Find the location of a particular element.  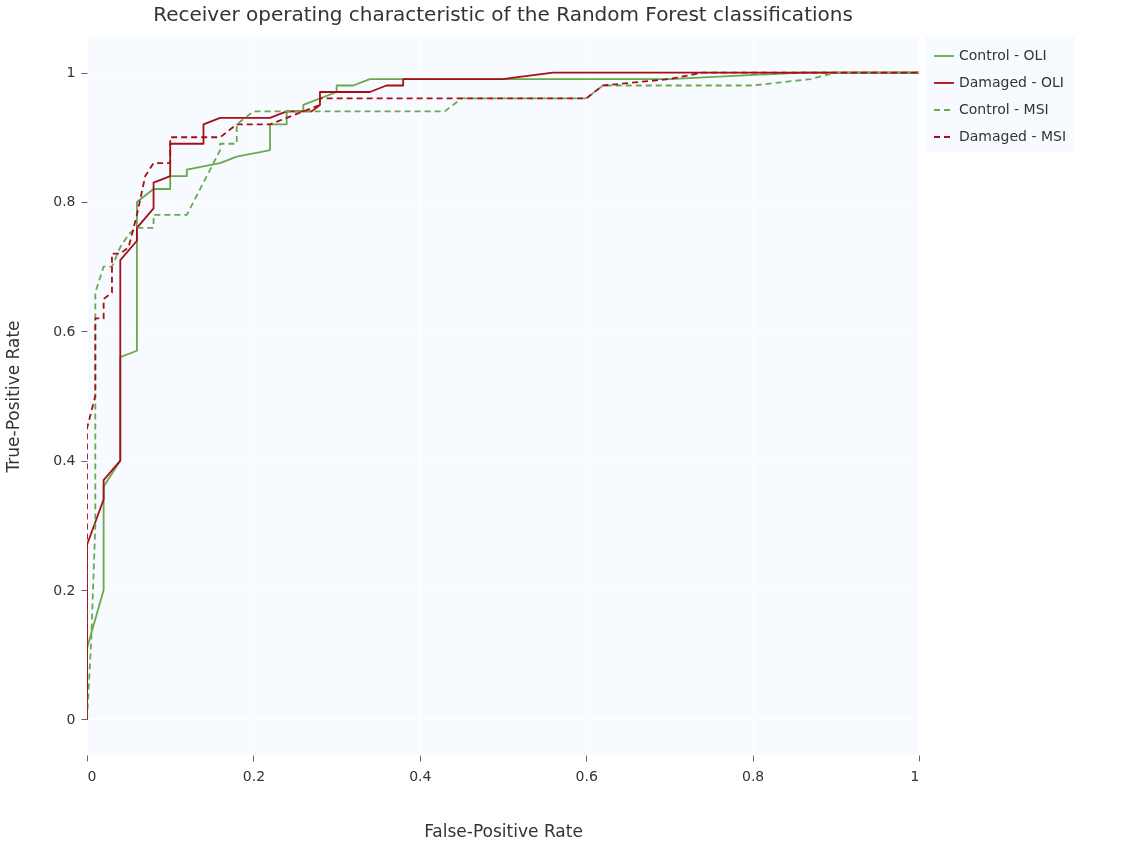

y-axis-title: True-Positive Rate is located at coordinates (13, 397).